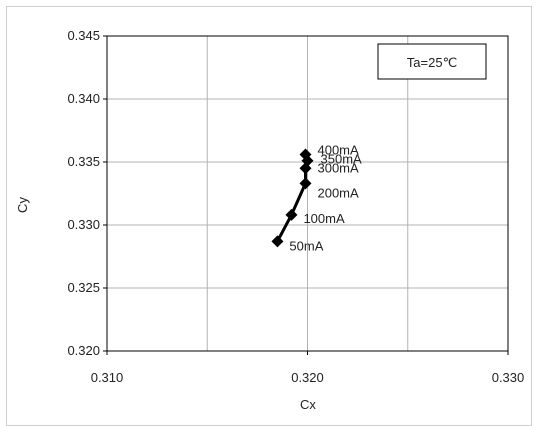 The image size is (540, 426). Describe the element at coordinates (508, 377) in the screenshot. I see `x-tick-label: 0.330` at that location.